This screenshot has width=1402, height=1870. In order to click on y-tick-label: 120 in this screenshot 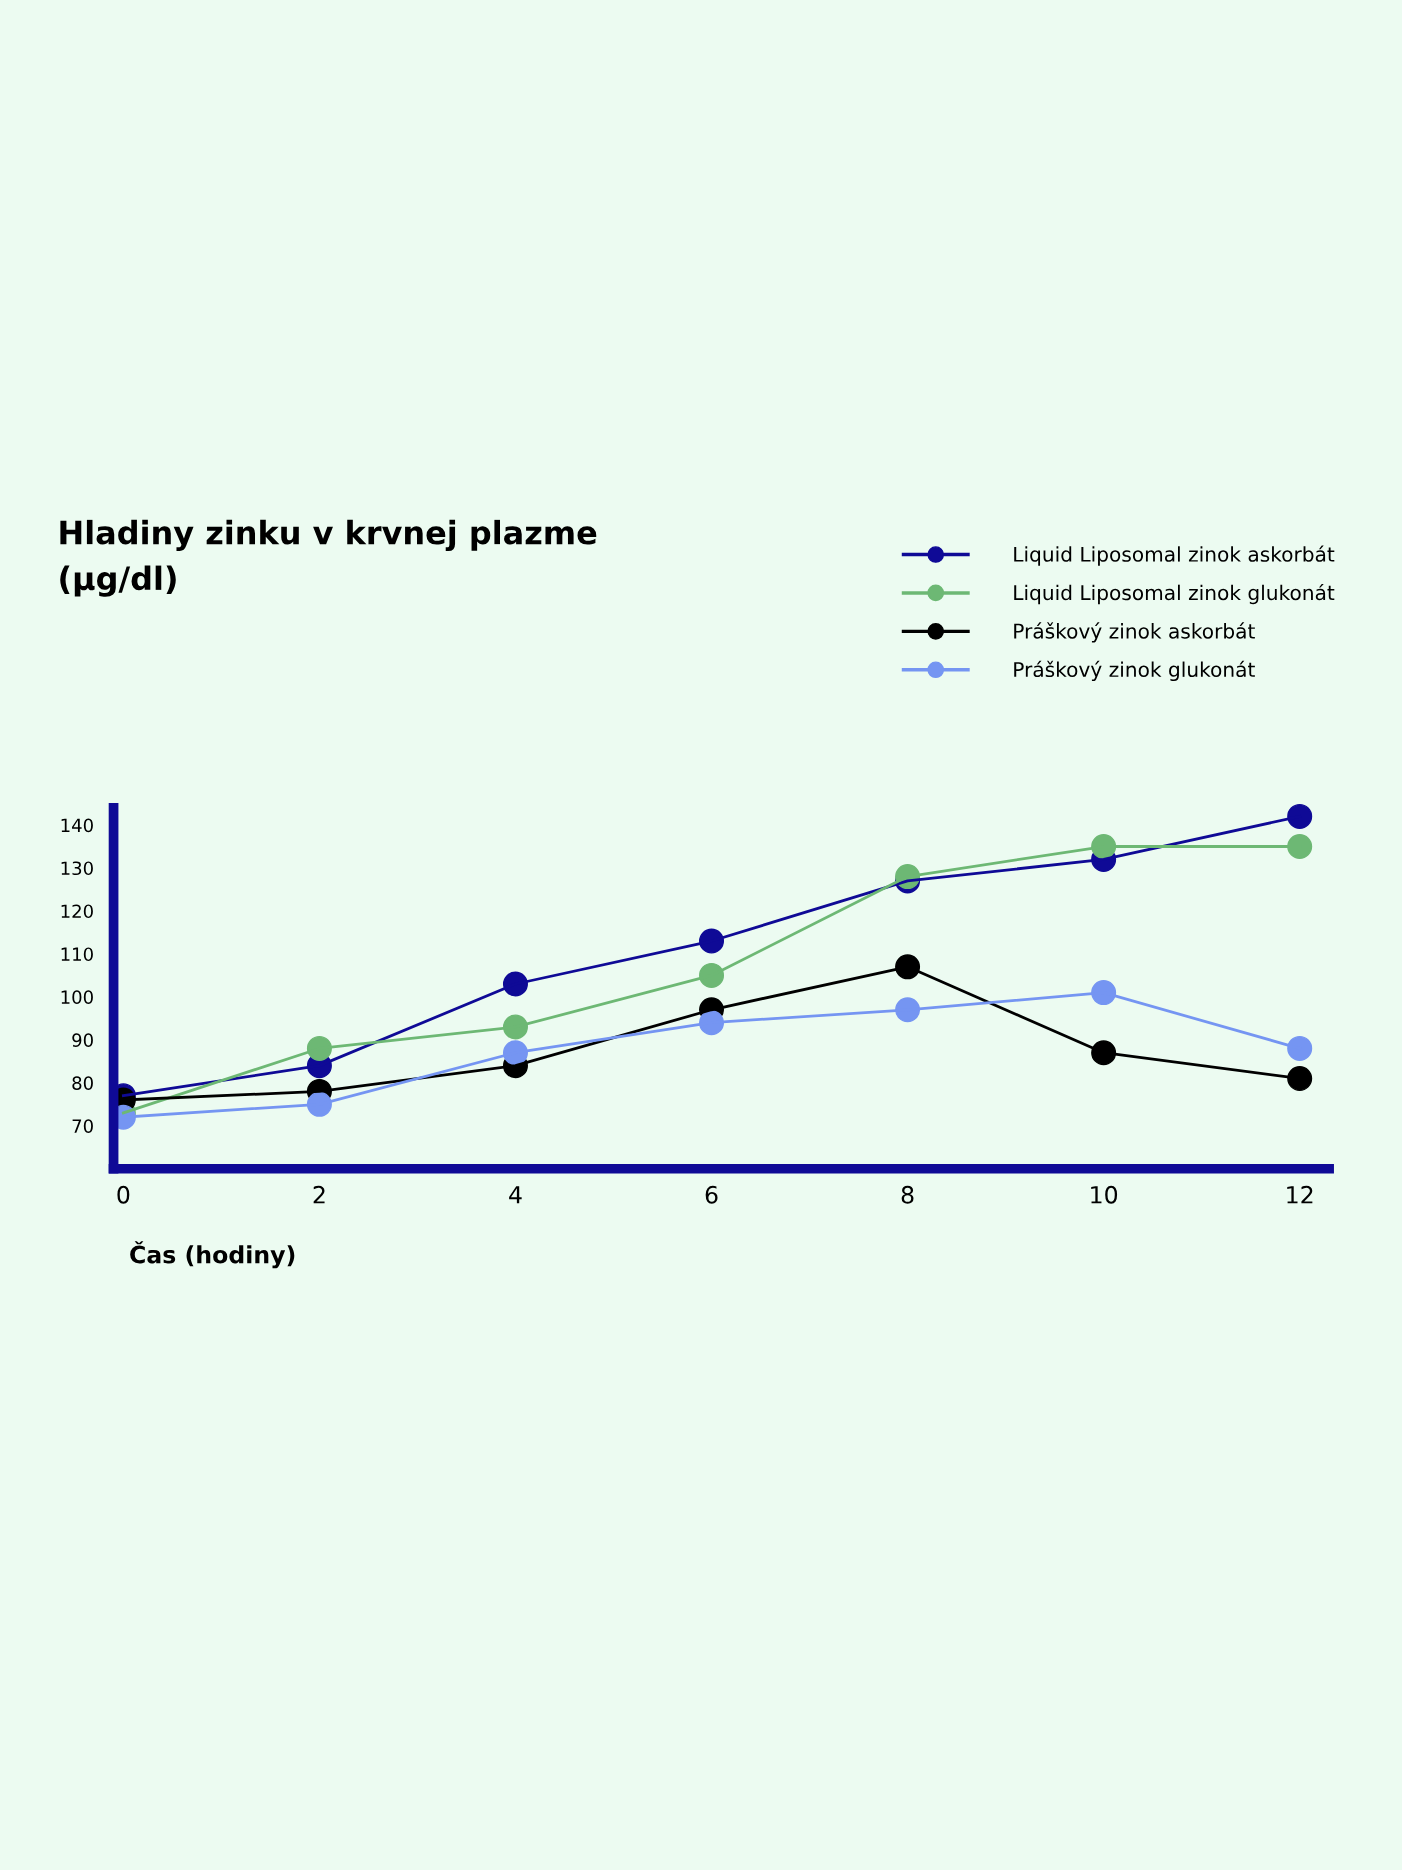, I will do `click(77, 911)`.